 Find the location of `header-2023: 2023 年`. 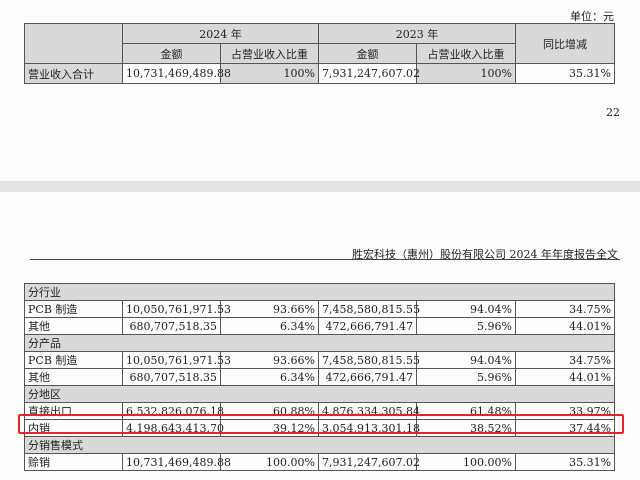

header-2023: 2023 年 is located at coordinates (417, 33).